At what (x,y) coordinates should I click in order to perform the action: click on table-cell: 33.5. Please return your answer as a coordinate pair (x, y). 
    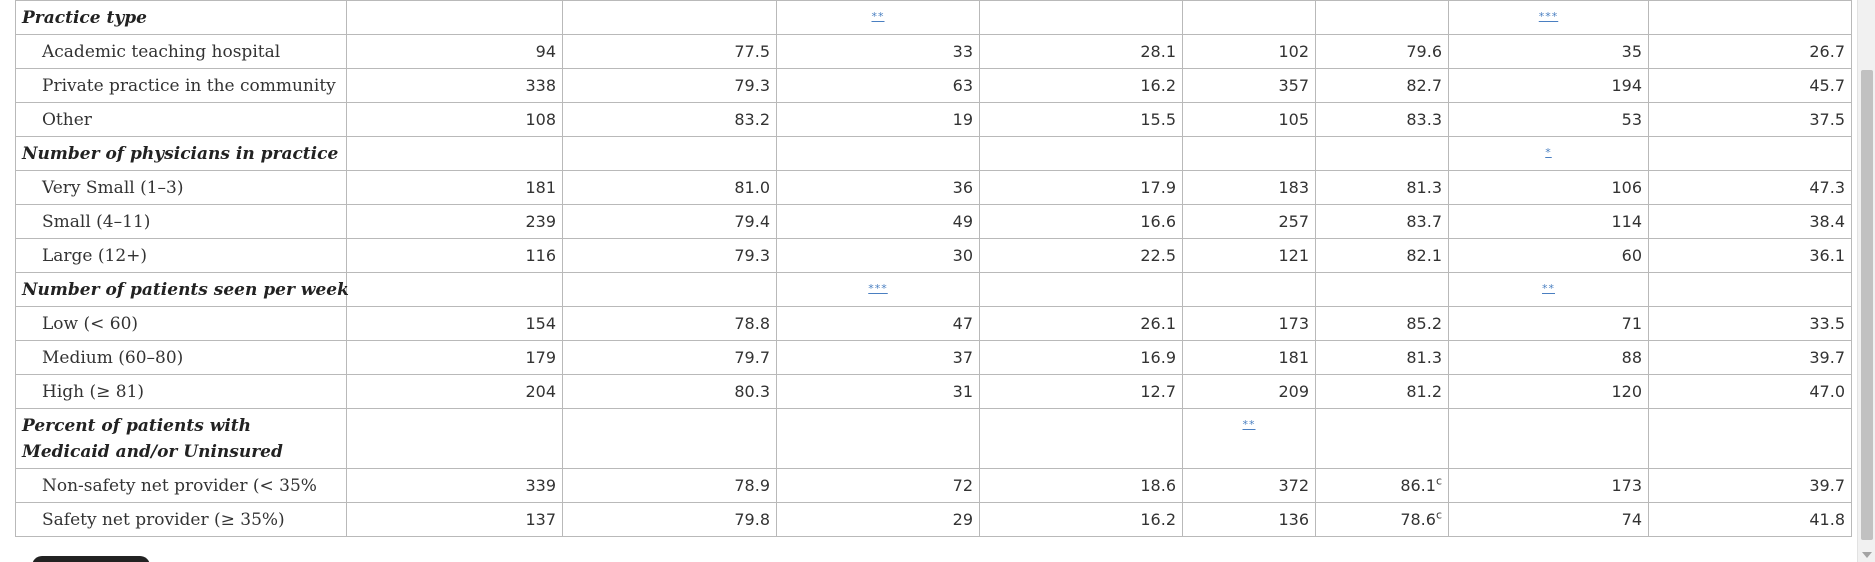
    Looking at the image, I should click on (1750, 323).